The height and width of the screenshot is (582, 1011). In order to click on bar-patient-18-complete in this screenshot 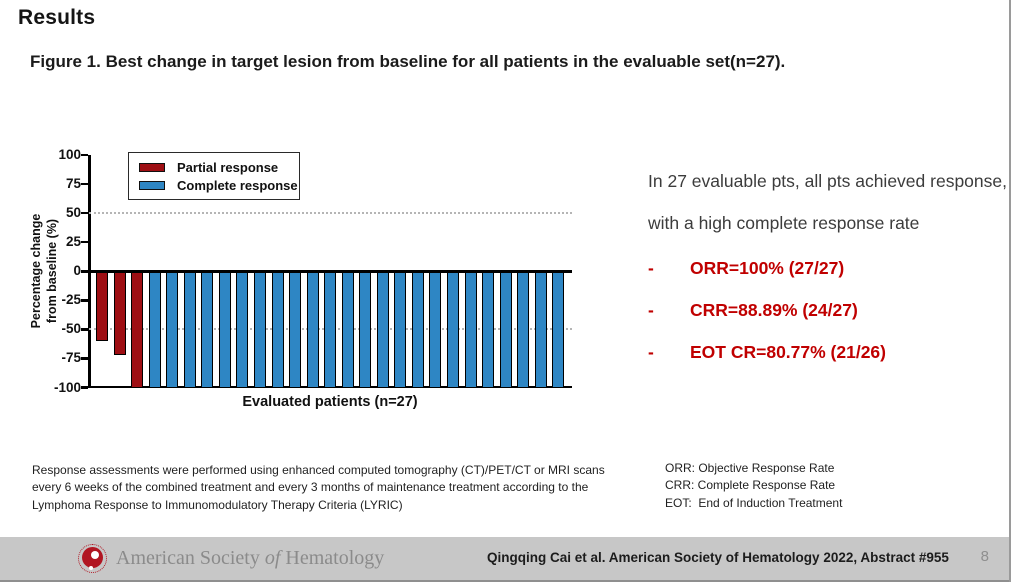, I will do `click(400, 329)`.